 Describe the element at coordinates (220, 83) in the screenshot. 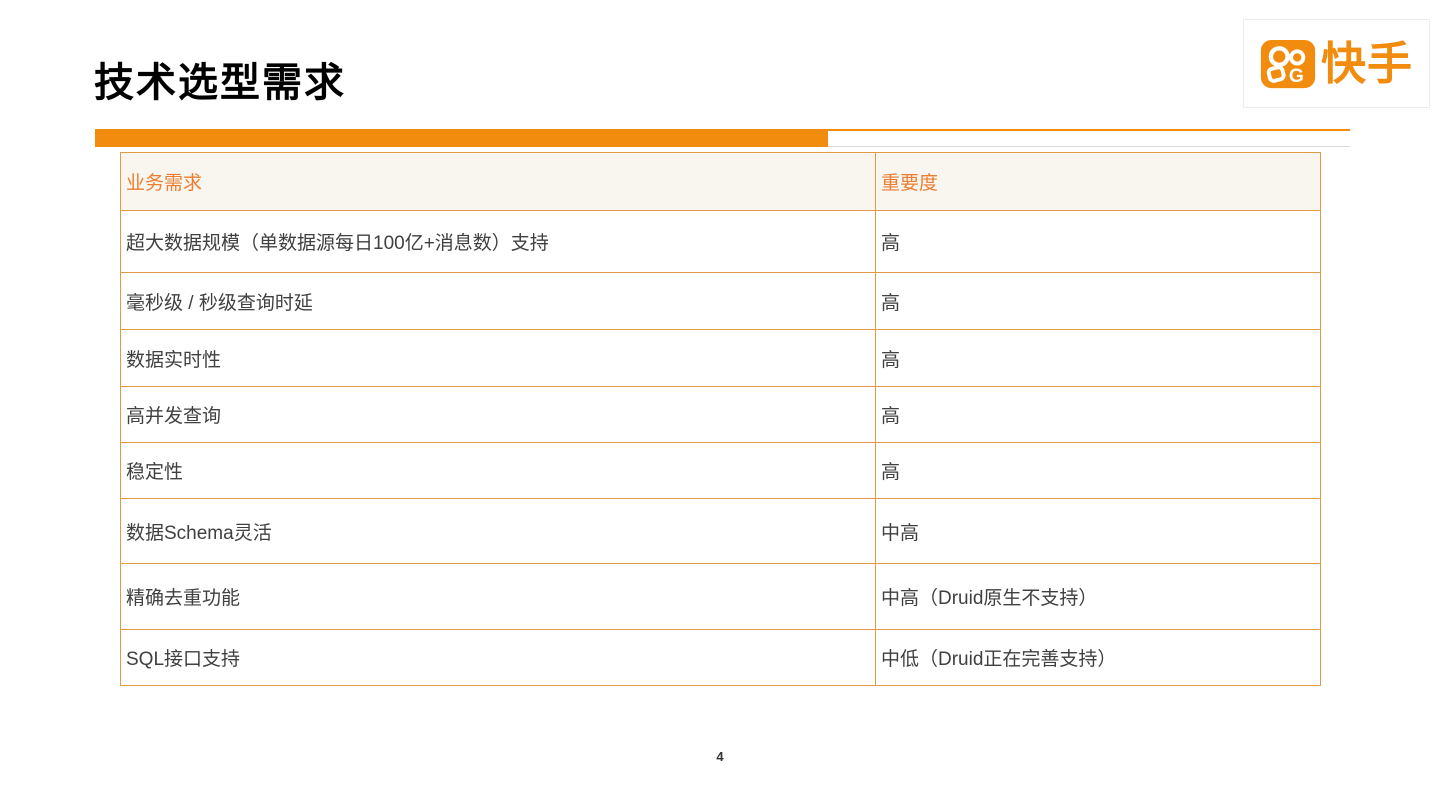

I see `page-title: 技术选型需求` at that location.